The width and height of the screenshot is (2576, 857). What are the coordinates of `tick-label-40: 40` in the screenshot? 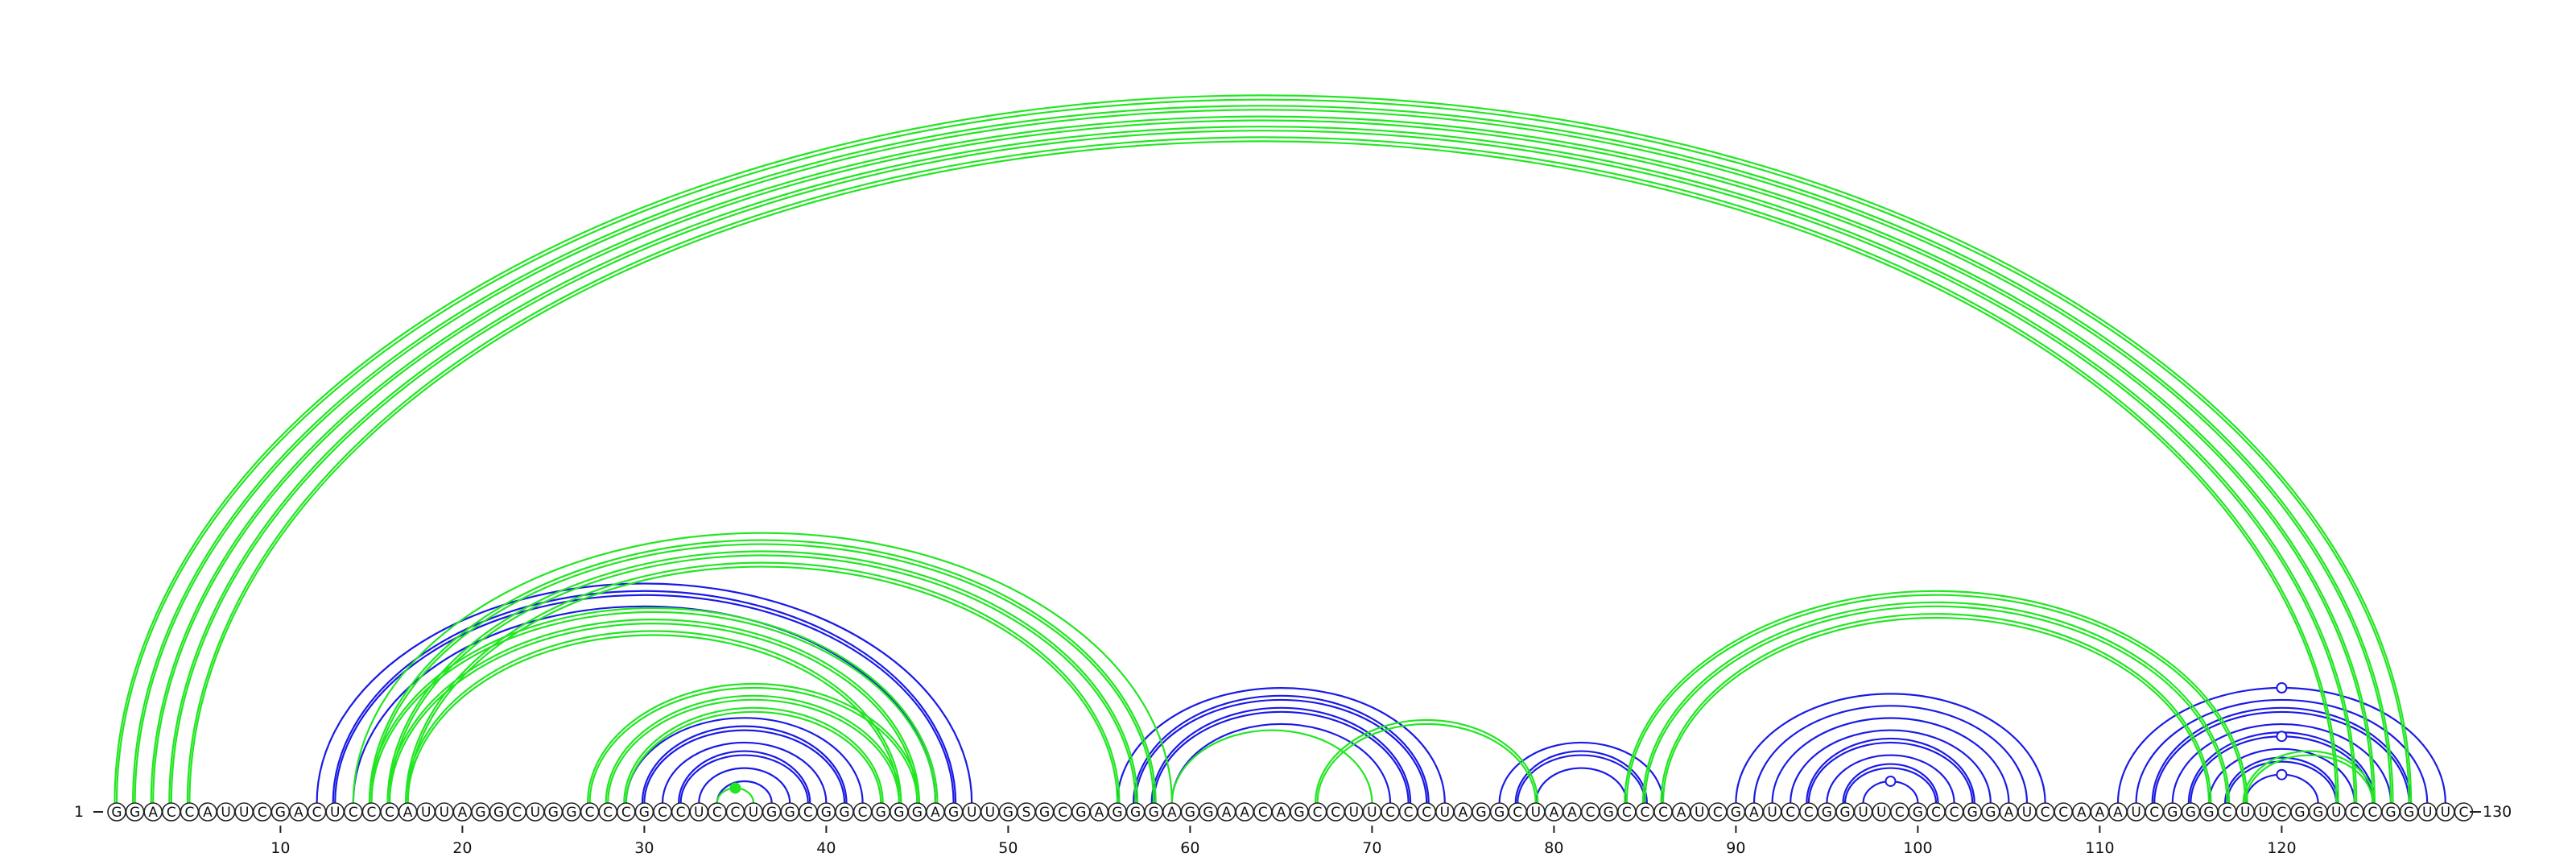 It's located at (826, 848).